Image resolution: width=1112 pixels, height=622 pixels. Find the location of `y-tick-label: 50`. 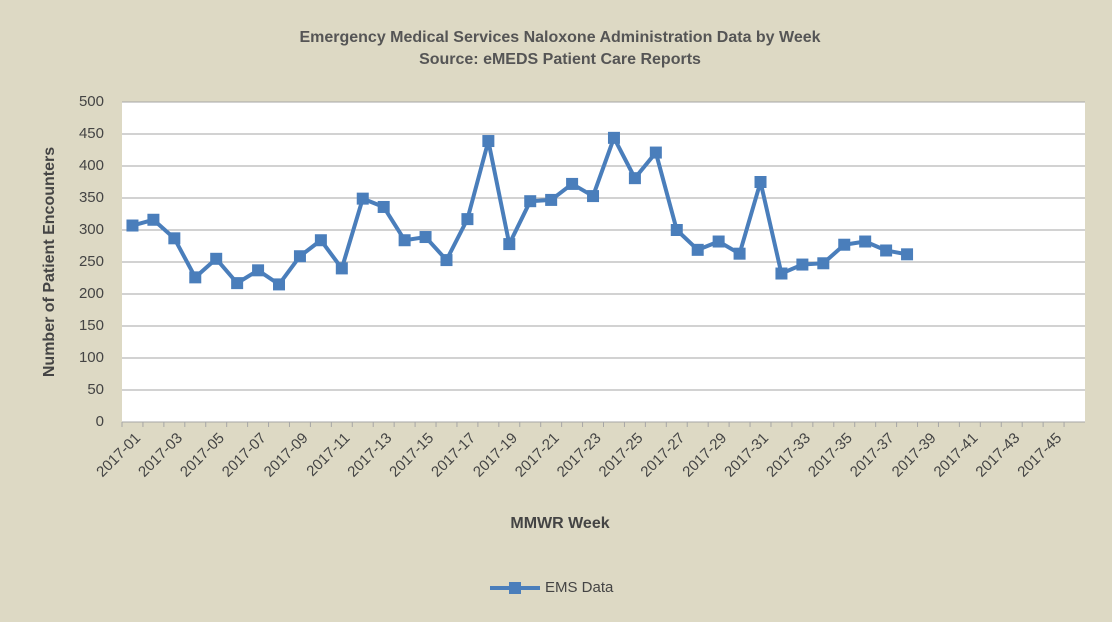

y-tick-label: 50 is located at coordinates (95, 389).